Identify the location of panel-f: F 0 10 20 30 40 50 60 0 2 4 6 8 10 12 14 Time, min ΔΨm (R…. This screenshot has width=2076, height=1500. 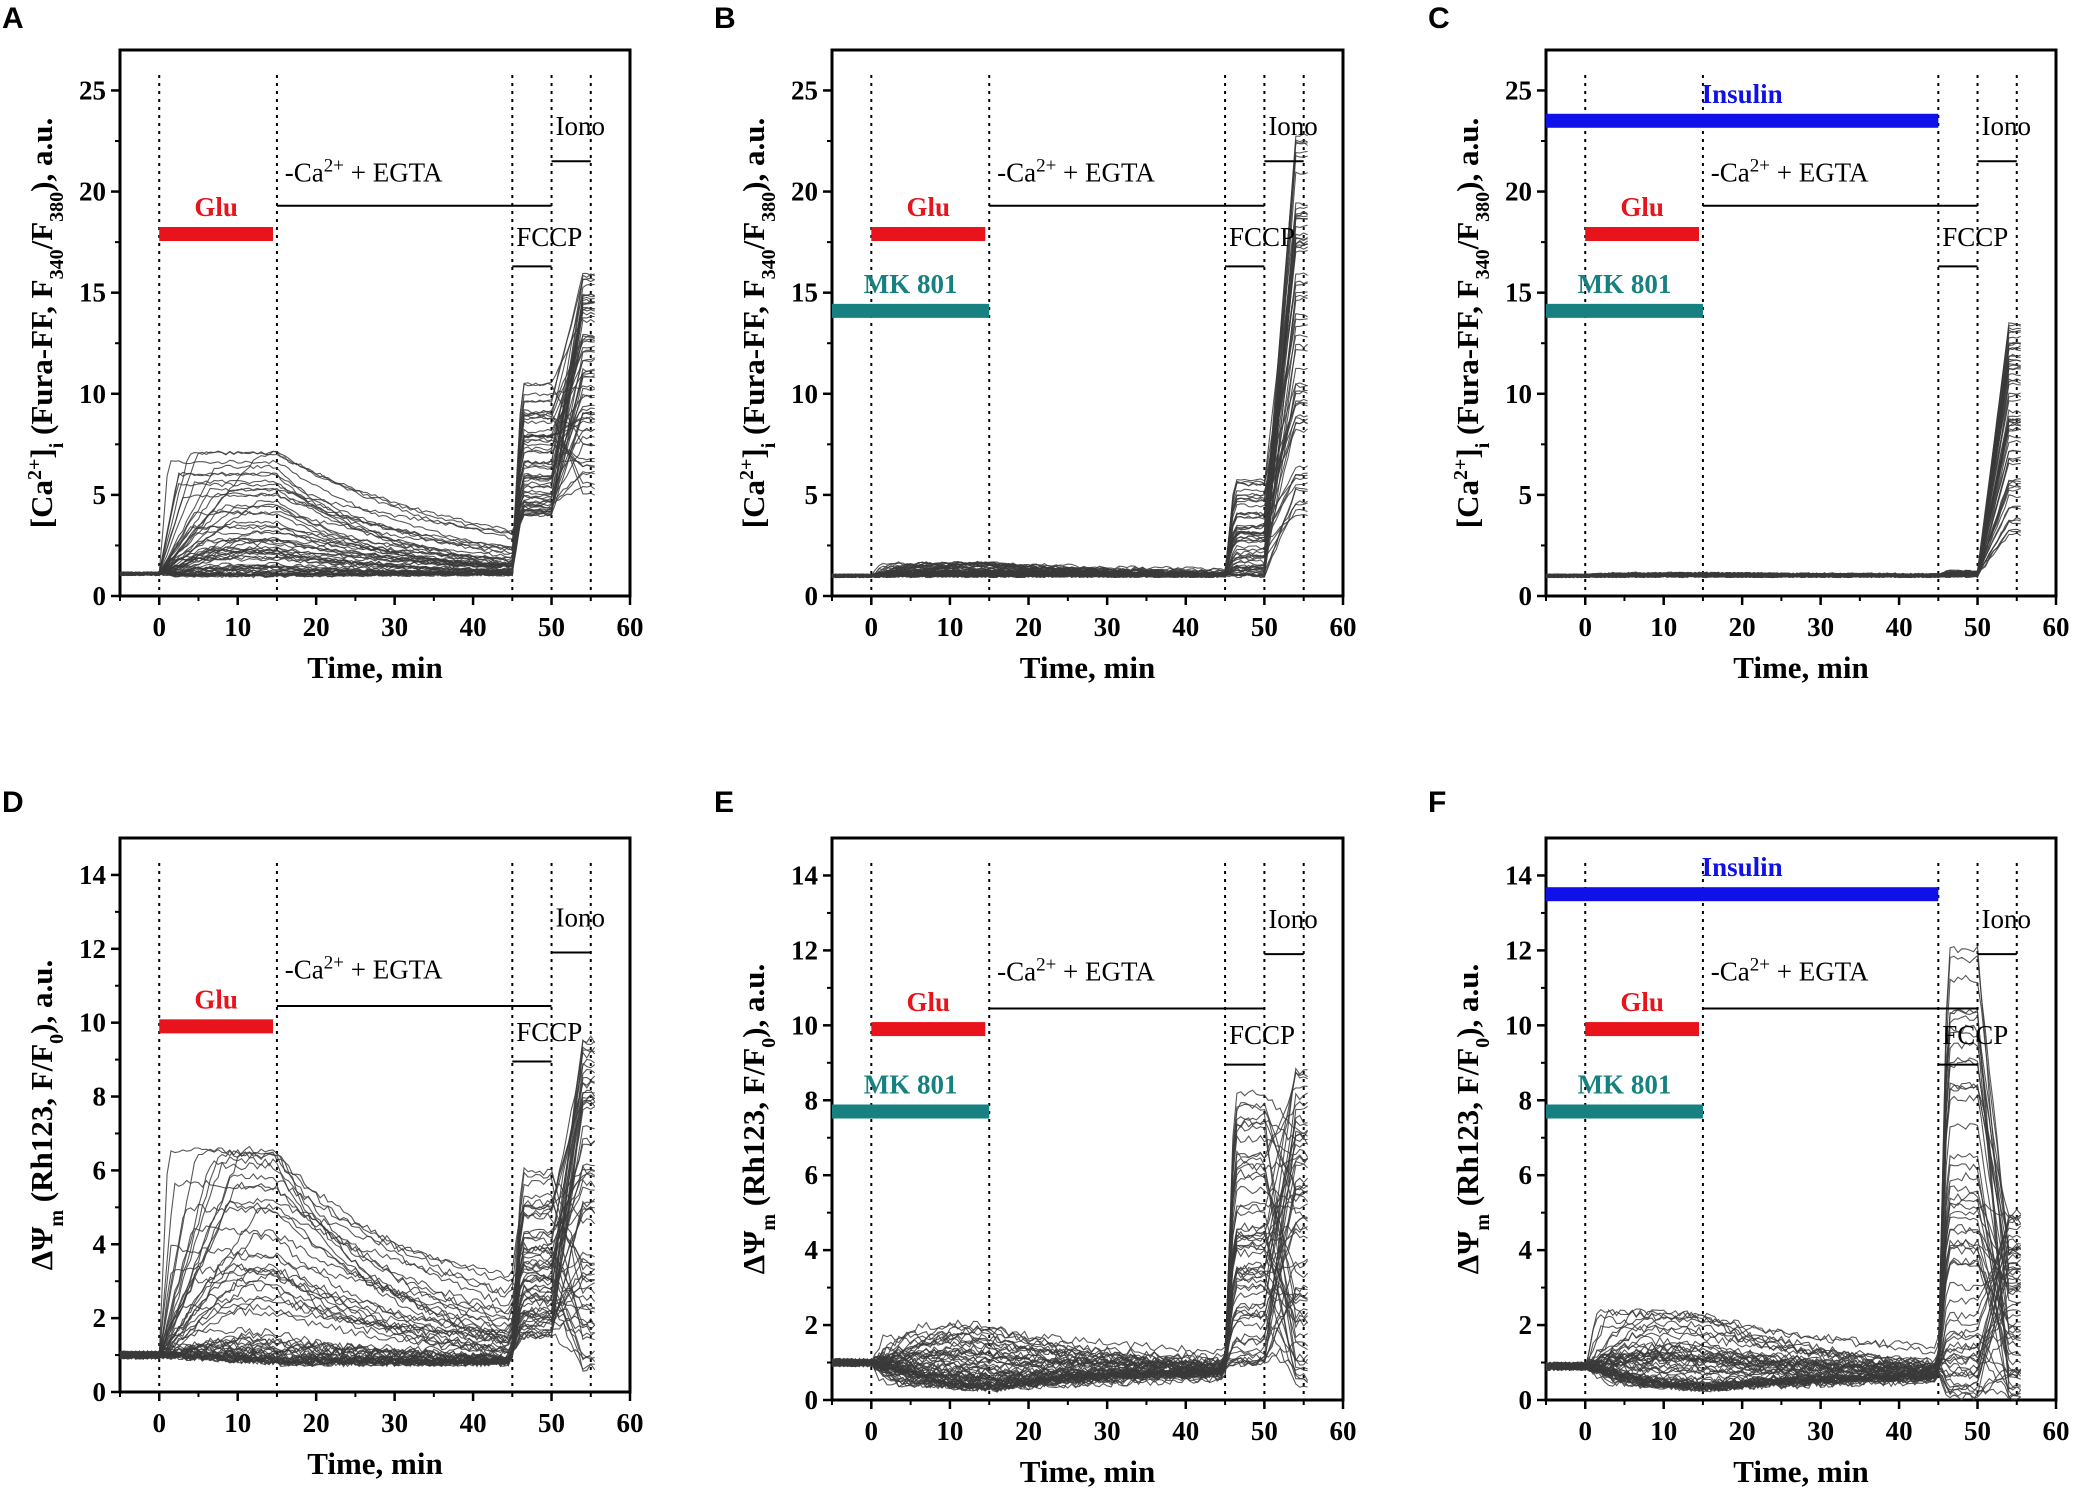
(1749, 1137).